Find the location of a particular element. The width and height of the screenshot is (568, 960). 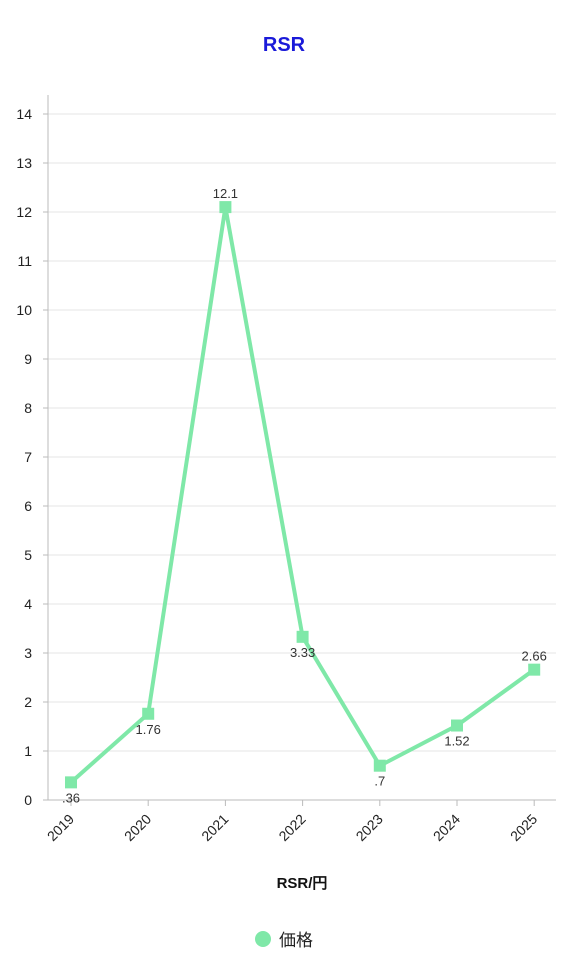

y-tick-label: 2 is located at coordinates (28, 702).